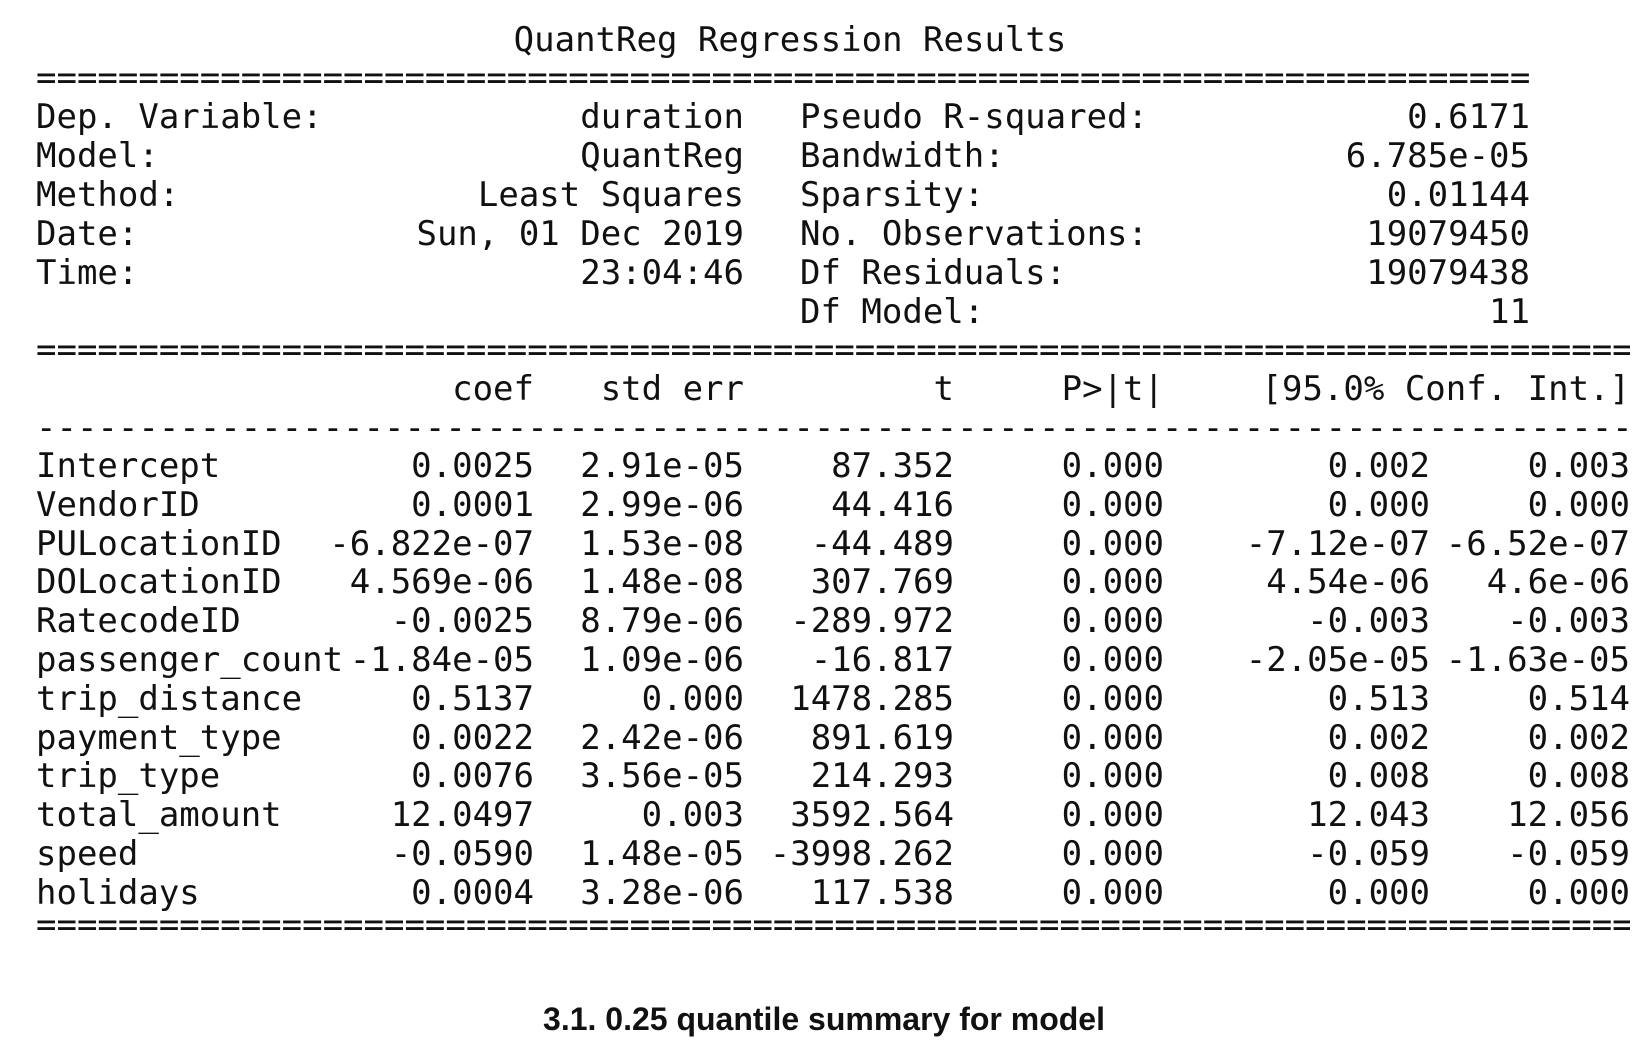  What do you see at coordinates (87, 854) in the screenshot?
I see `row-variable-name: speed` at bounding box center [87, 854].